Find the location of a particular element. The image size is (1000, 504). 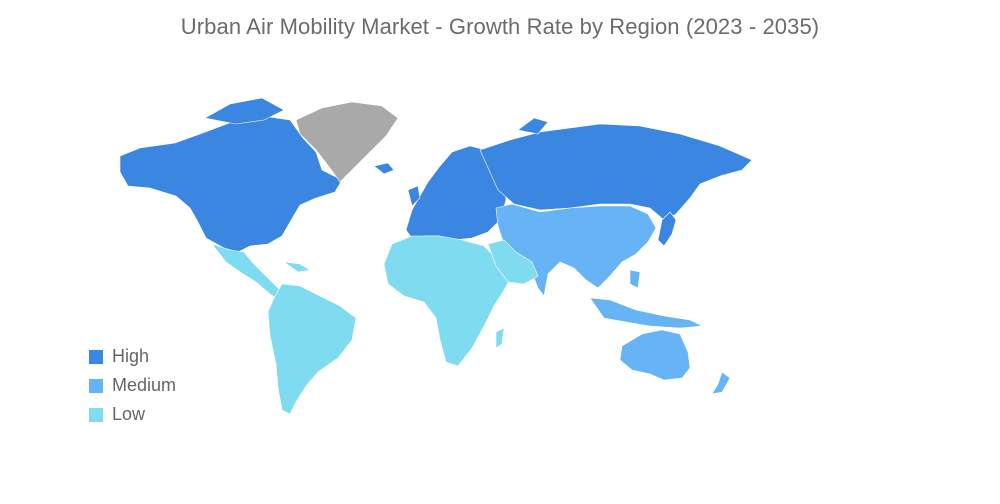

region-australia is located at coordinates (655, 355).